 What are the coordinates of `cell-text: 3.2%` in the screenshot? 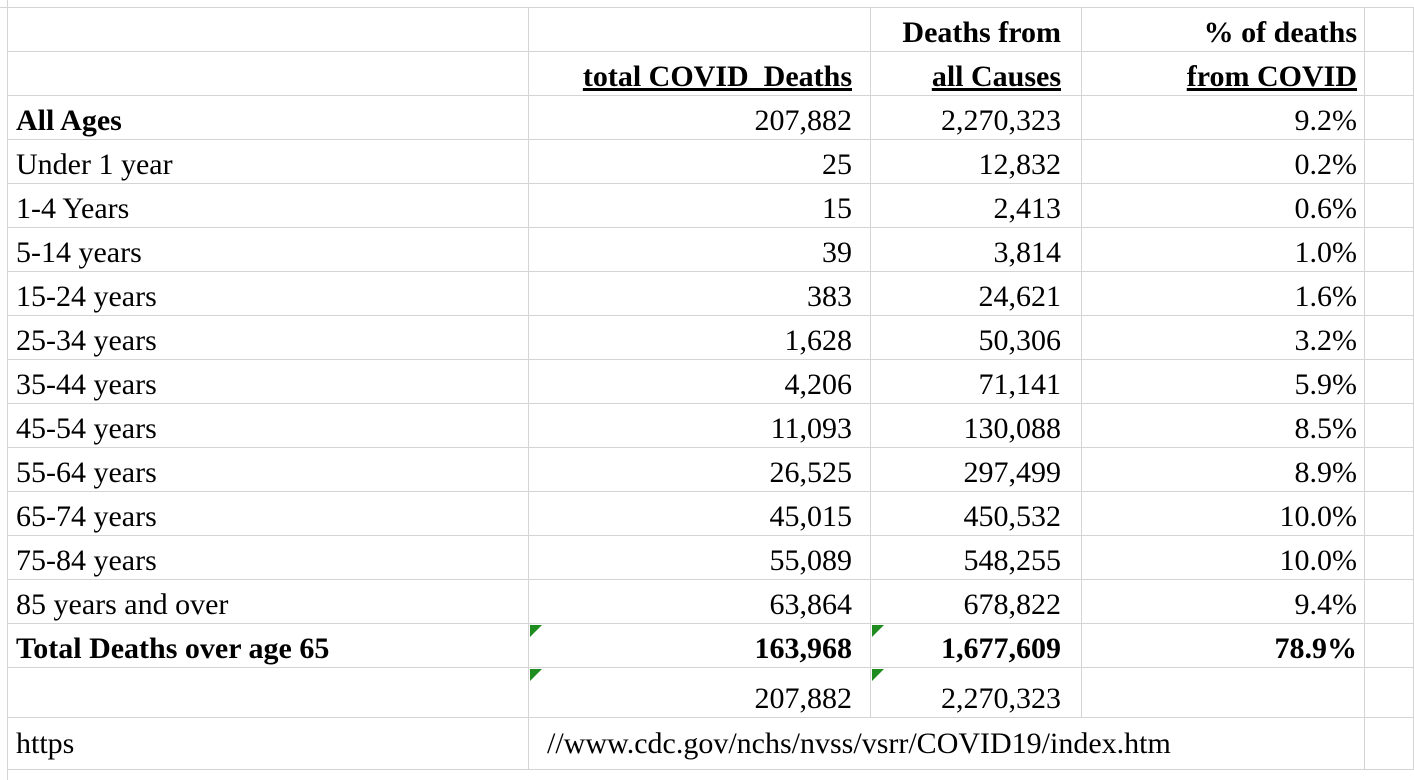 It's located at (1326, 340).